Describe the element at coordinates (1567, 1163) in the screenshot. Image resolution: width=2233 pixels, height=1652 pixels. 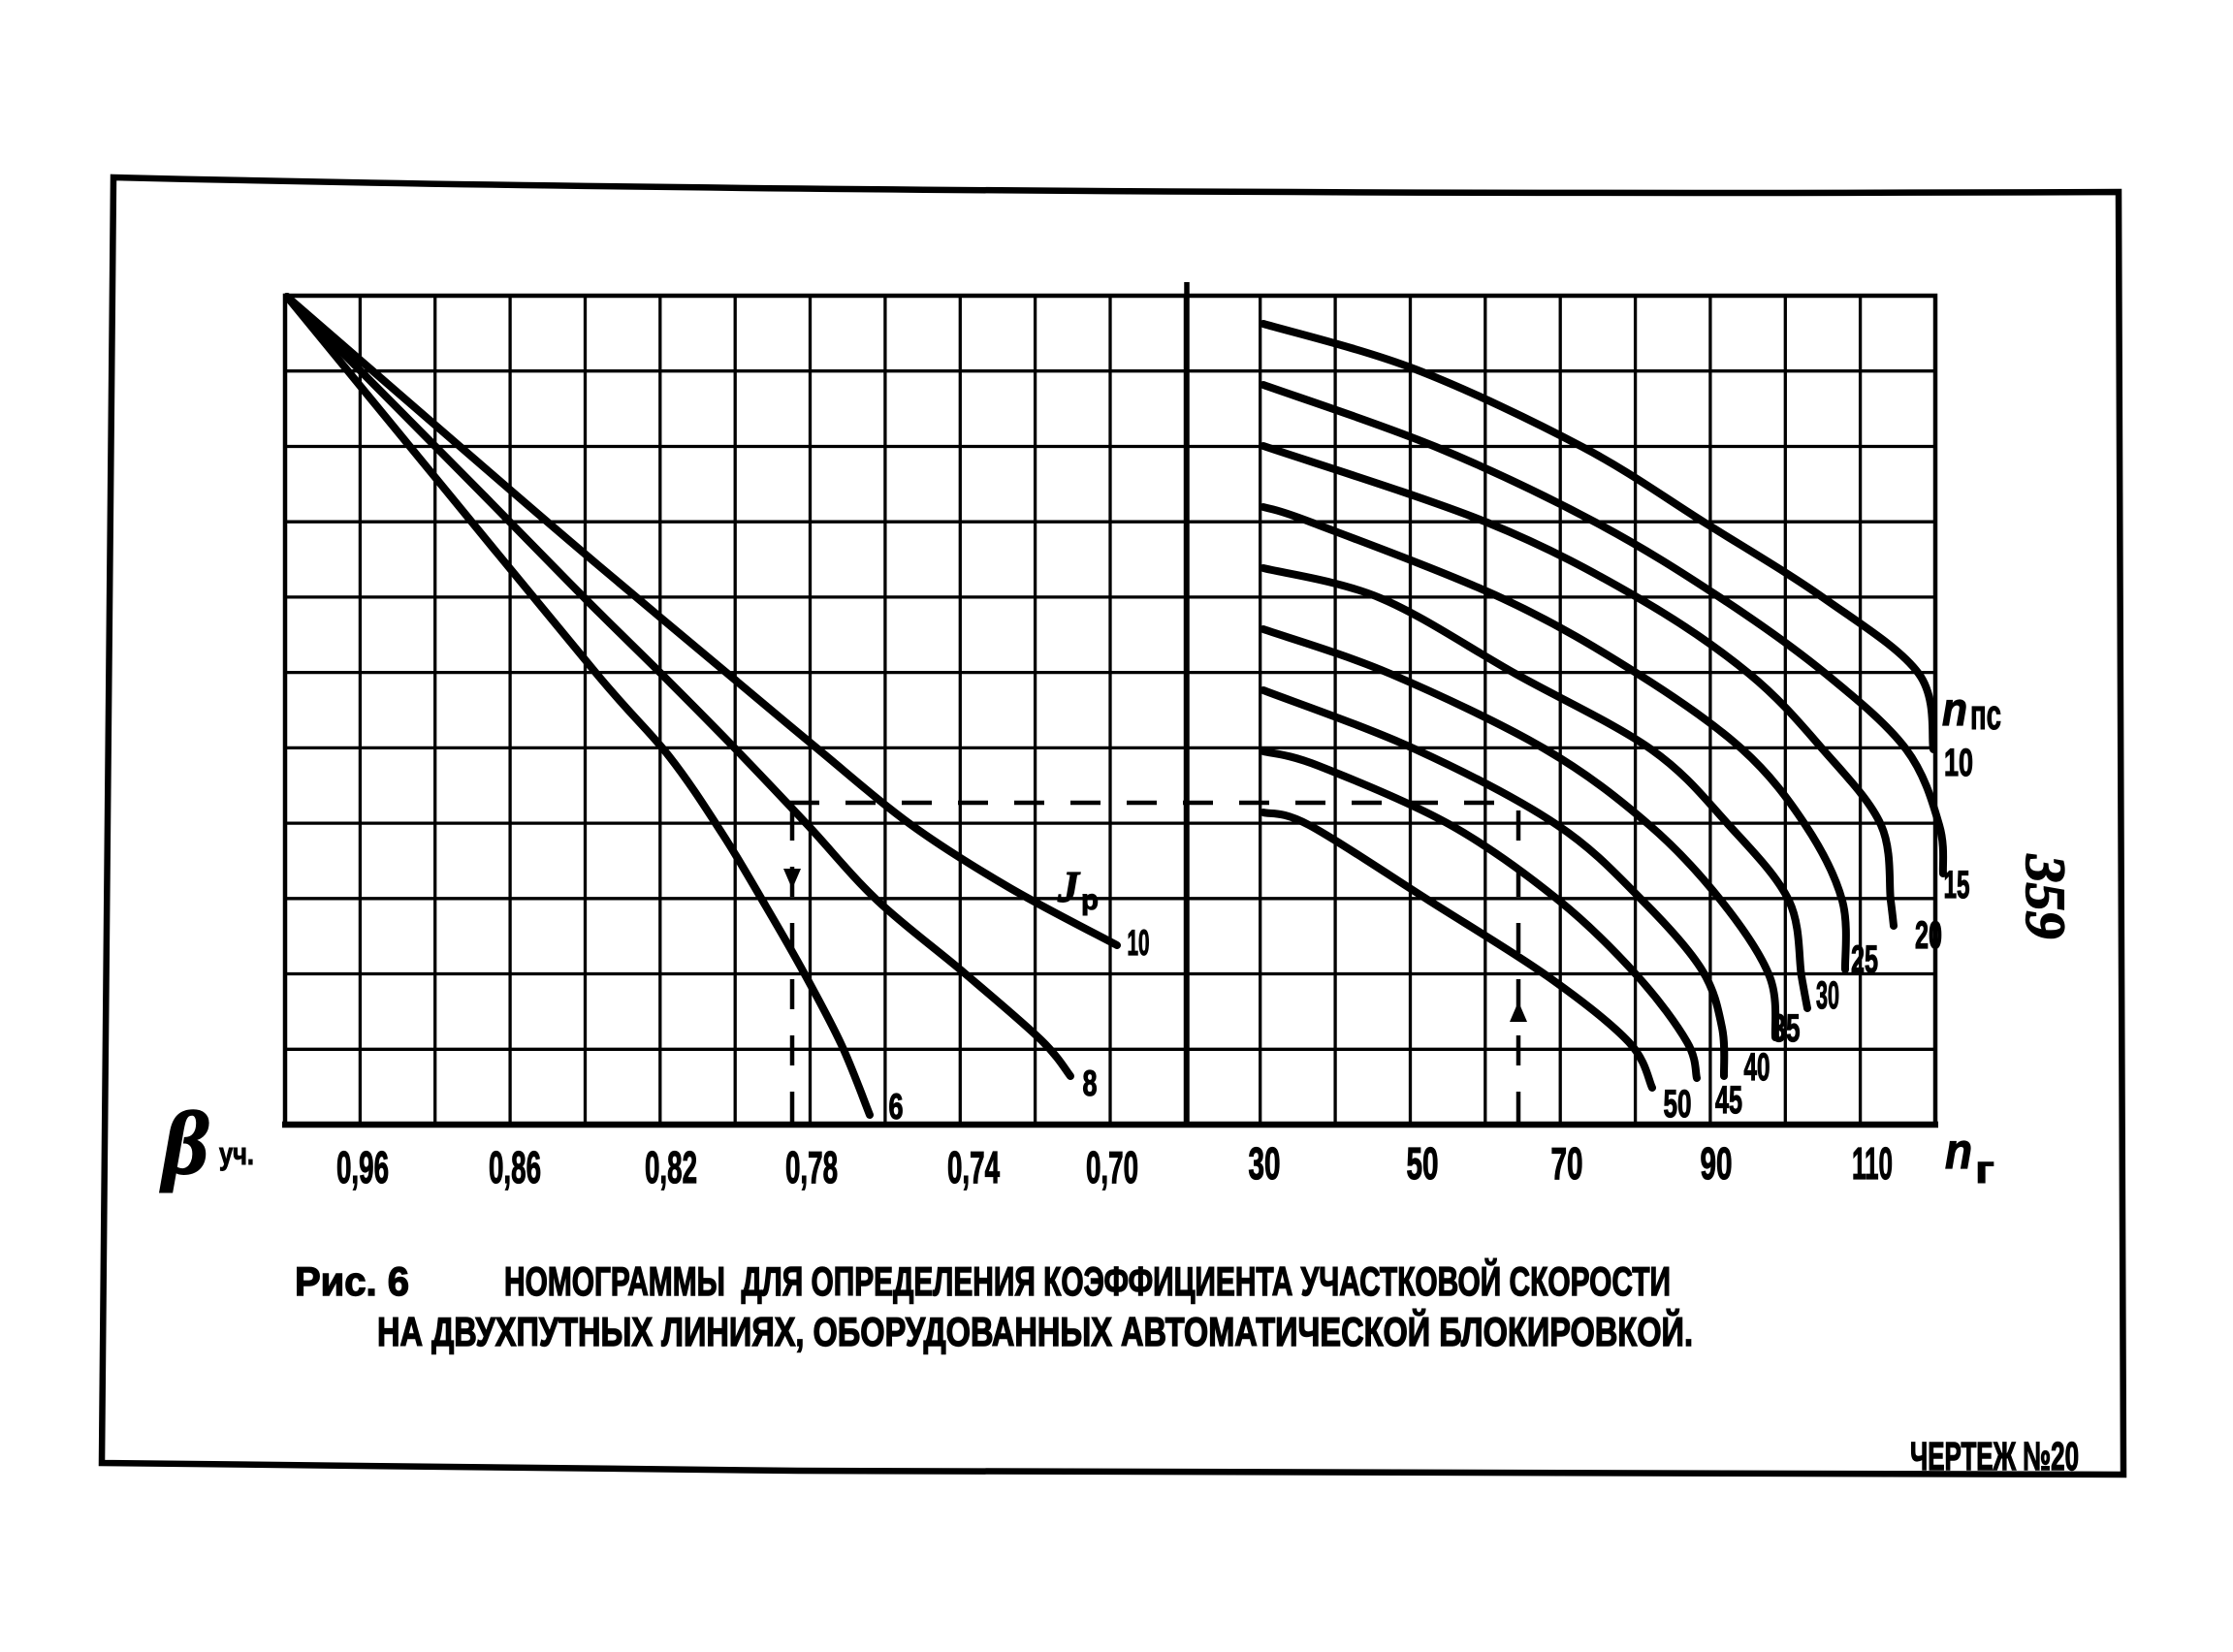
I see `svg-text: 70` at that location.